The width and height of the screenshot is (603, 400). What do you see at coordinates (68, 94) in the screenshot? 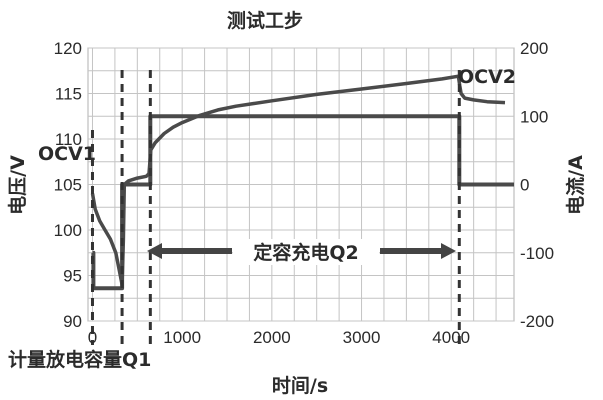
I see `y-left-tick-label: 115` at bounding box center [68, 94].